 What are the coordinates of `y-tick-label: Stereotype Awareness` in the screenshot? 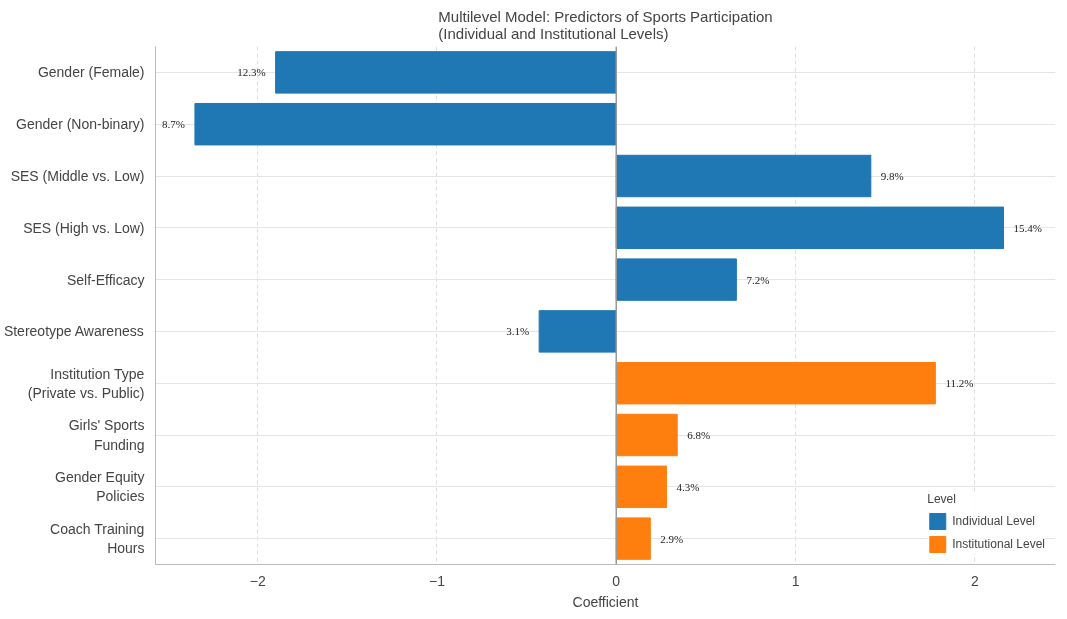 It's located at (73, 331).